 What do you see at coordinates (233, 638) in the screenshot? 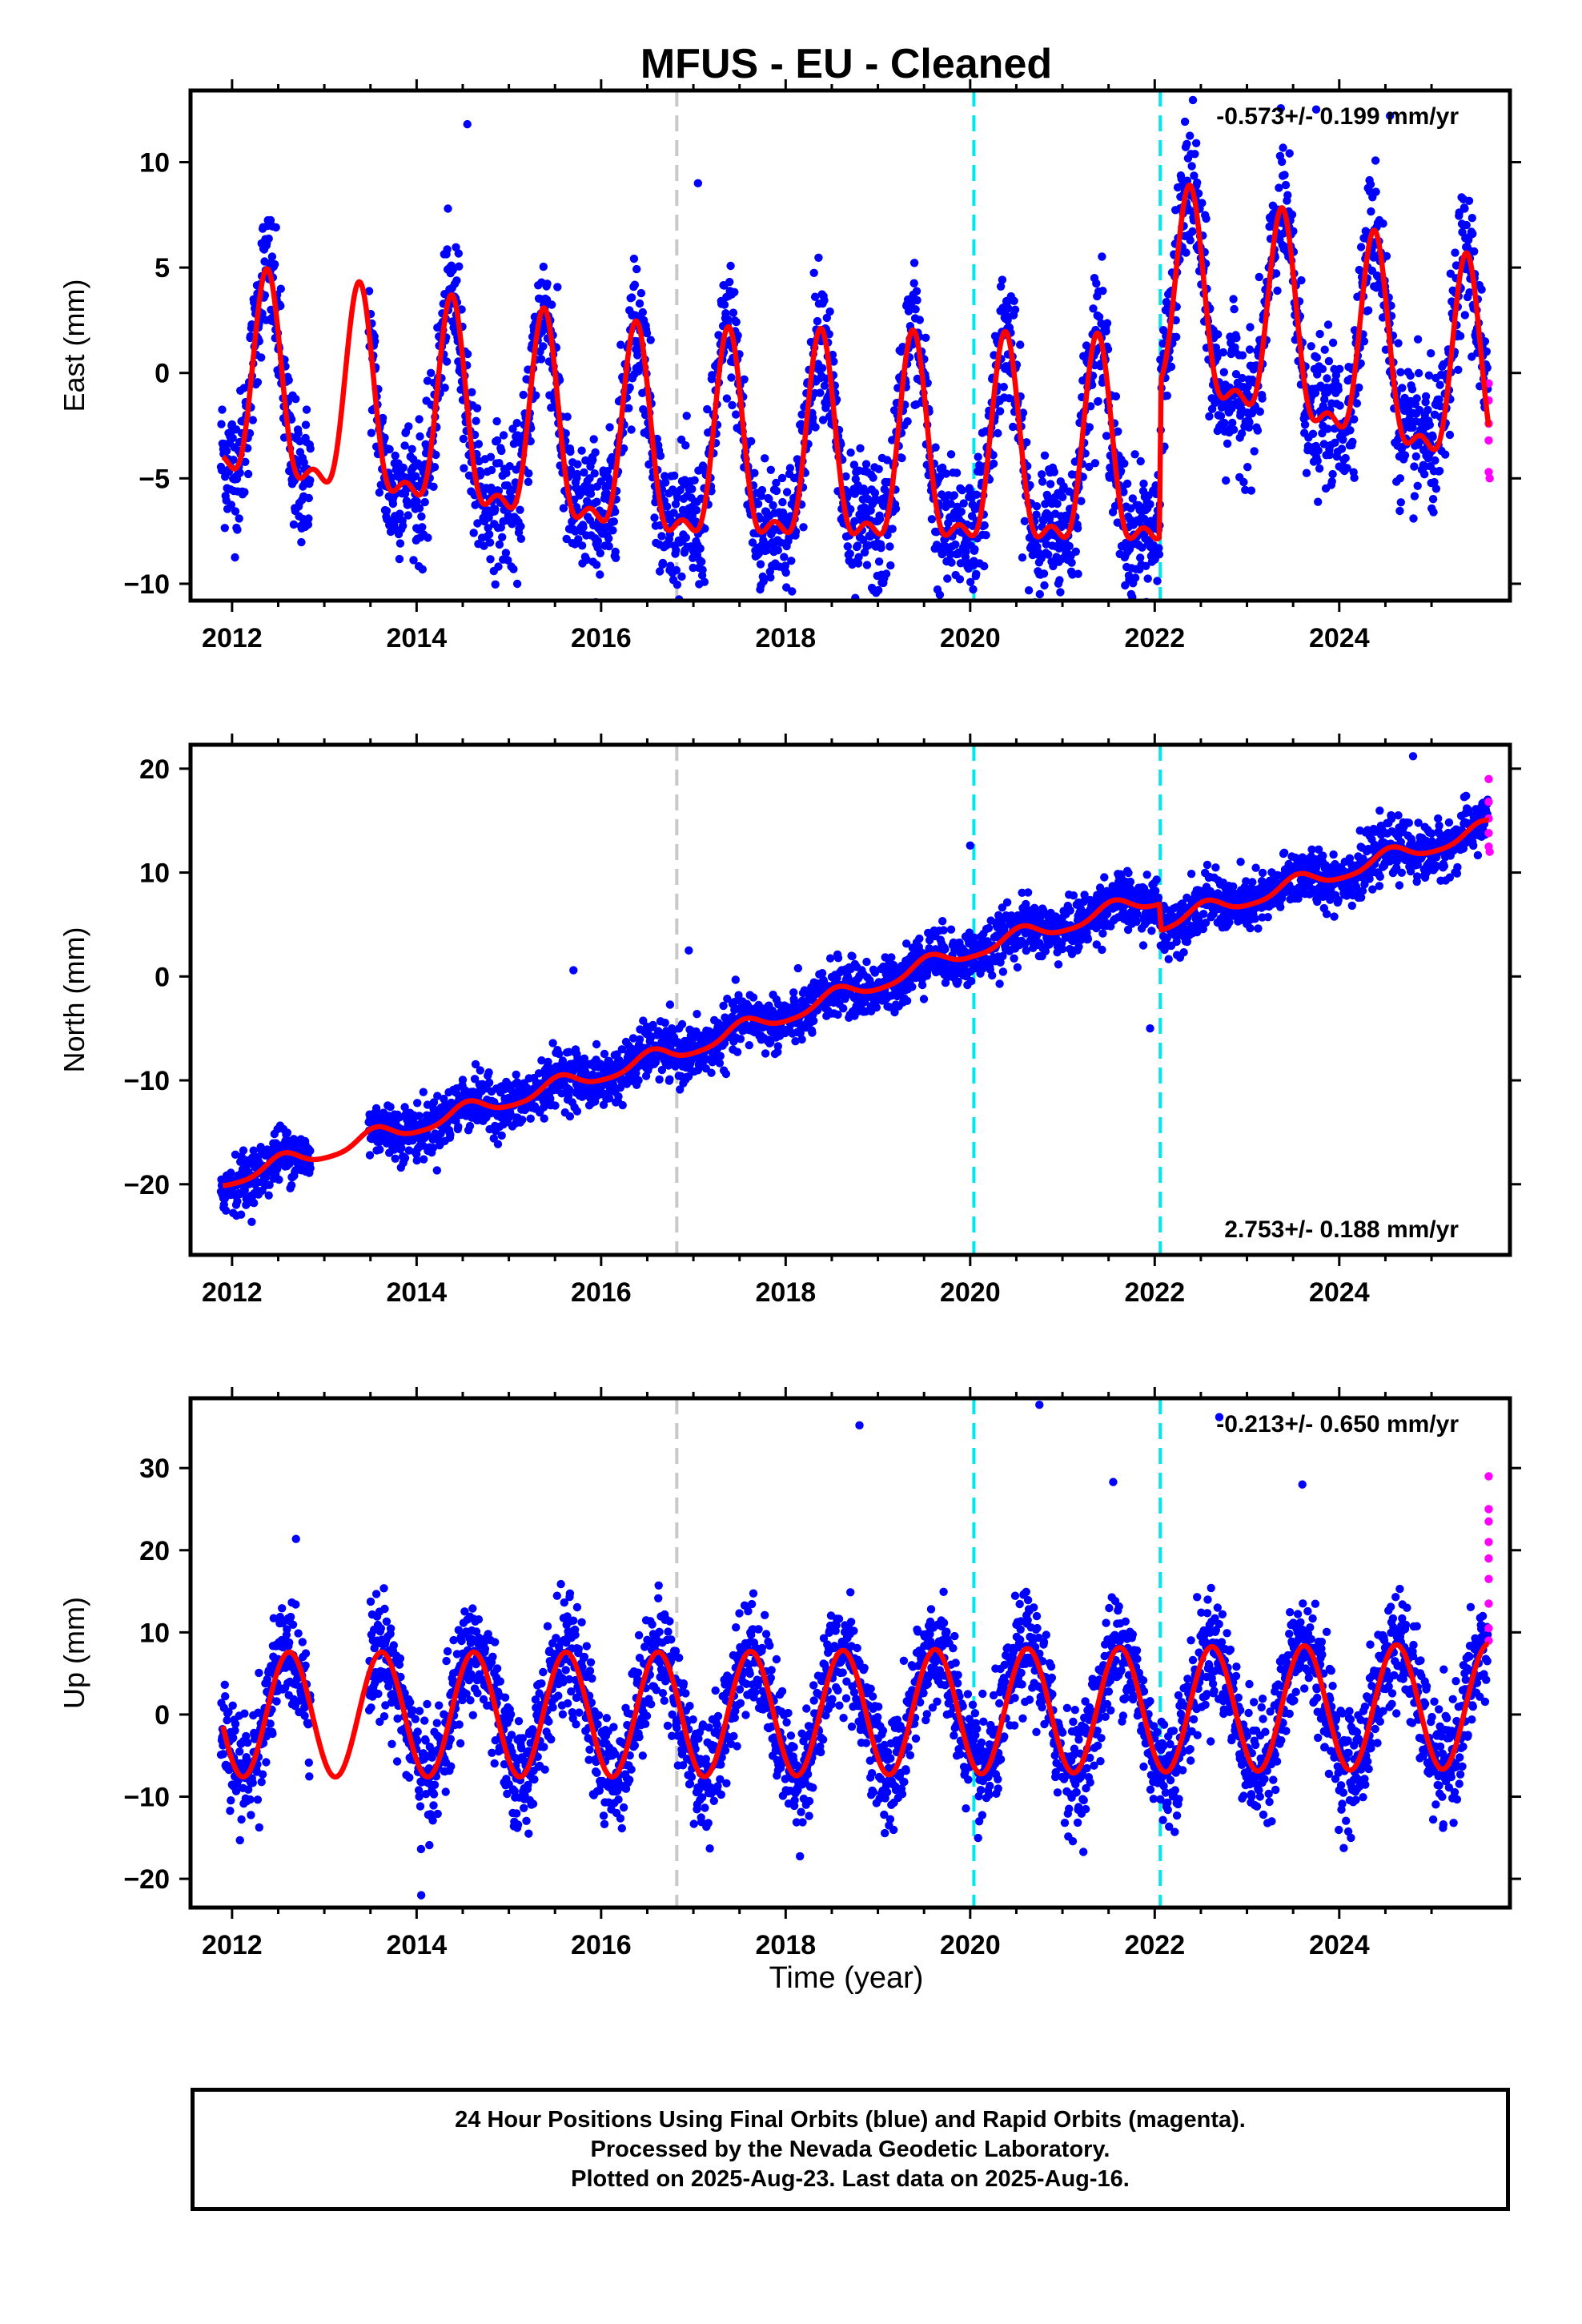
I see `east-x-tick-label: 2012` at bounding box center [233, 638].